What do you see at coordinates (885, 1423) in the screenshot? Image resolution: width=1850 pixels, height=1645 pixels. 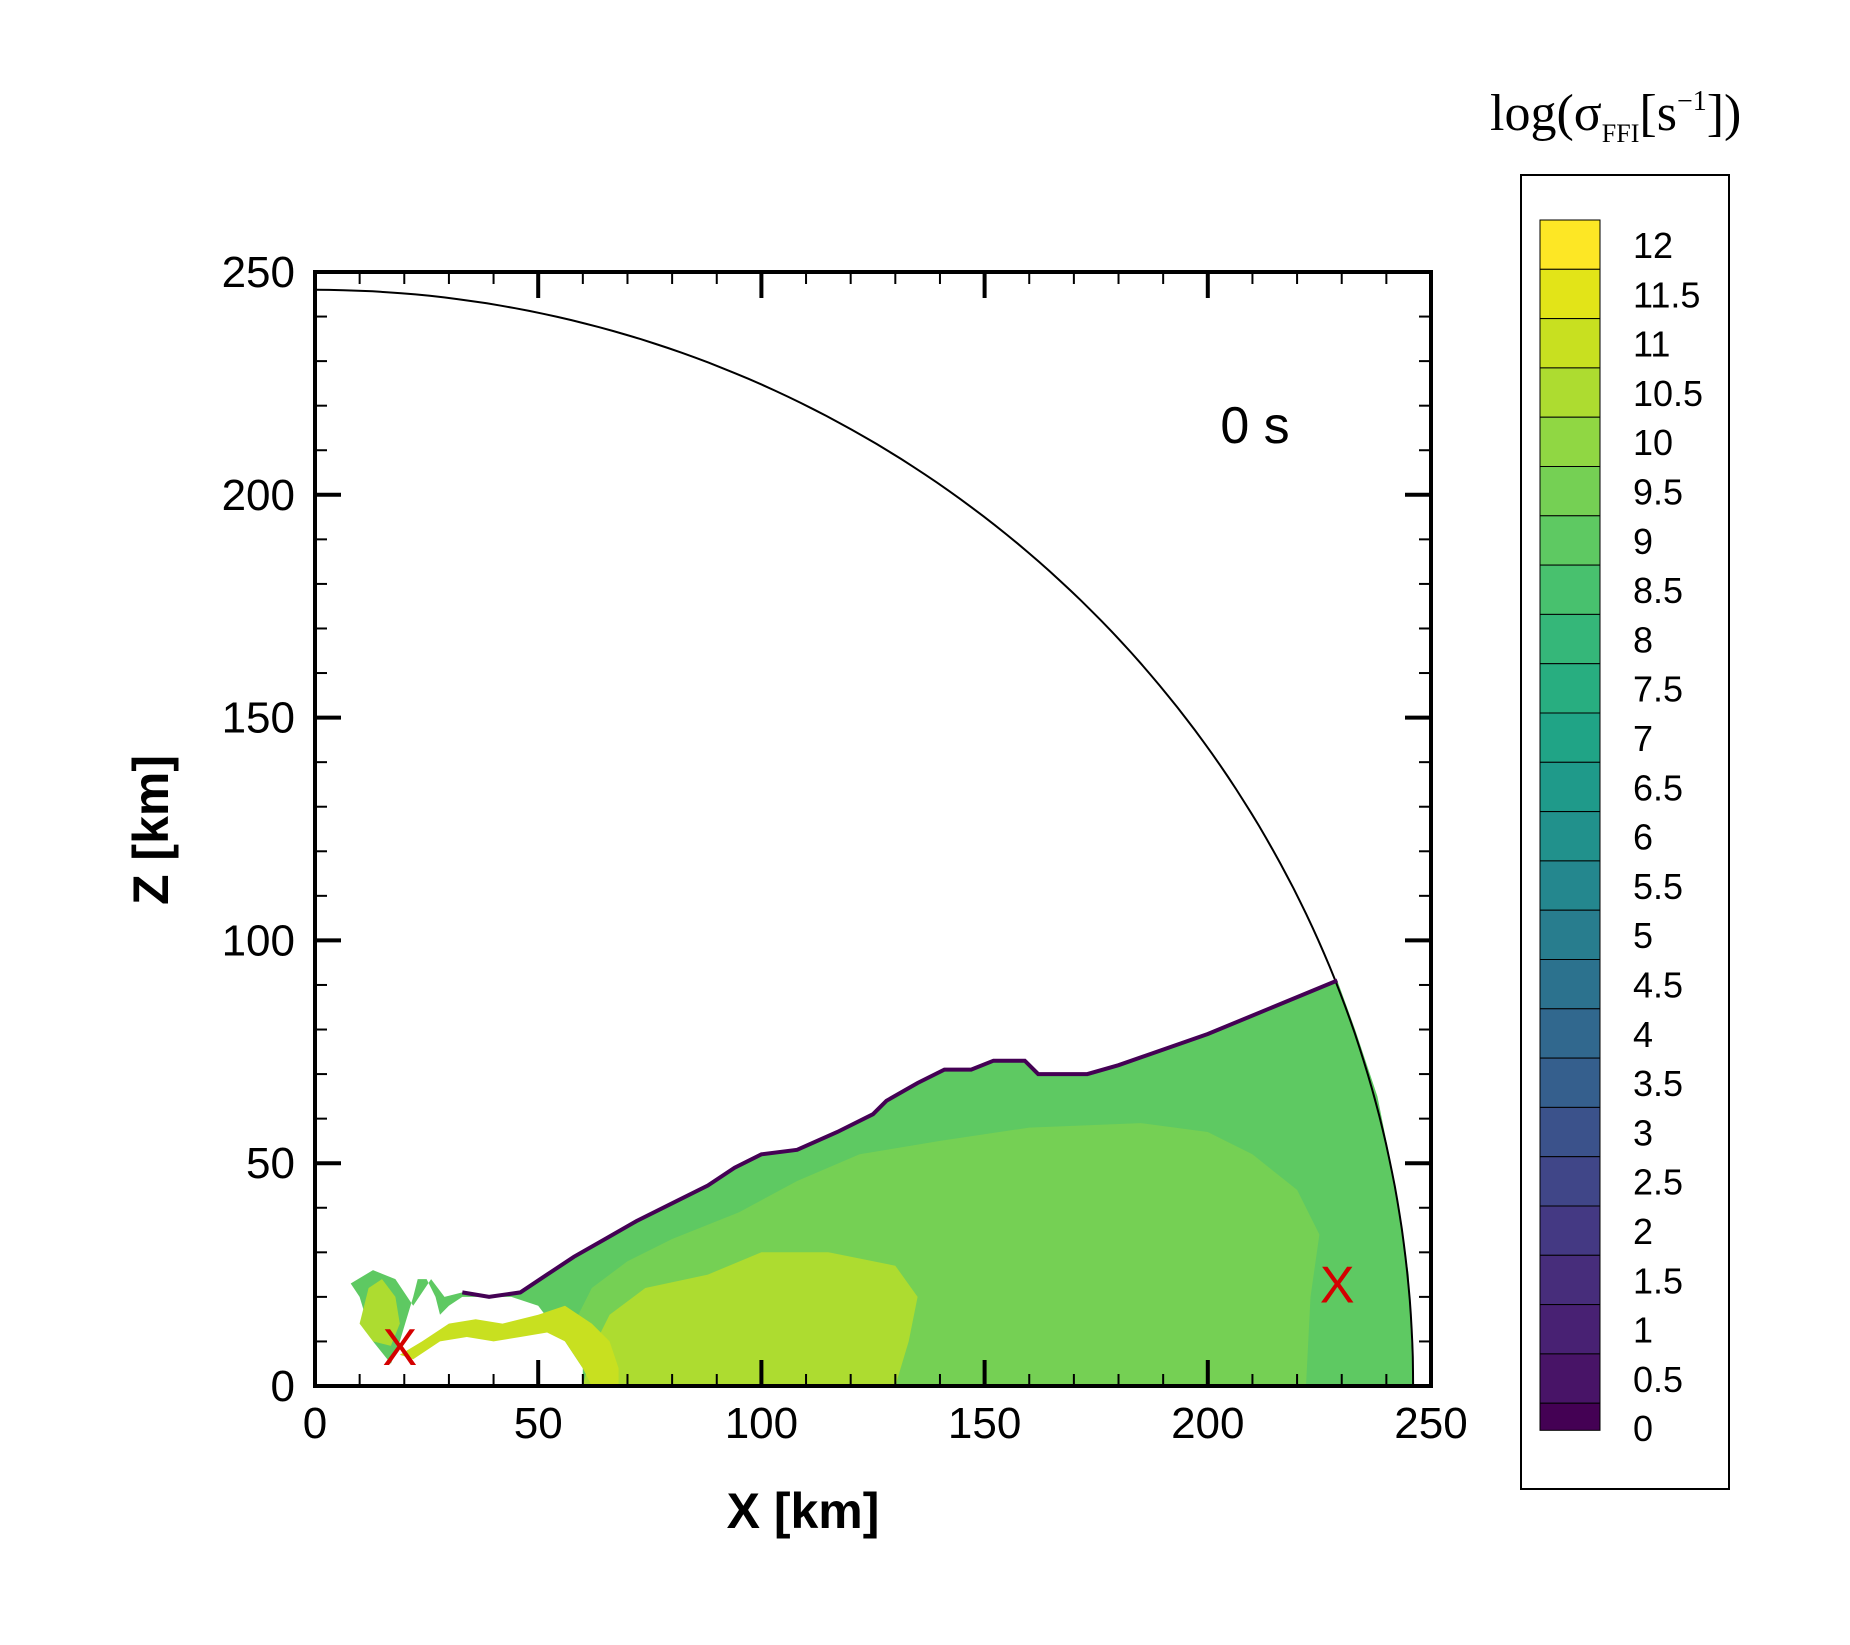 I see `x-tick-labels: 0 50 100 150 200 250` at bounding box center [885, 1423].